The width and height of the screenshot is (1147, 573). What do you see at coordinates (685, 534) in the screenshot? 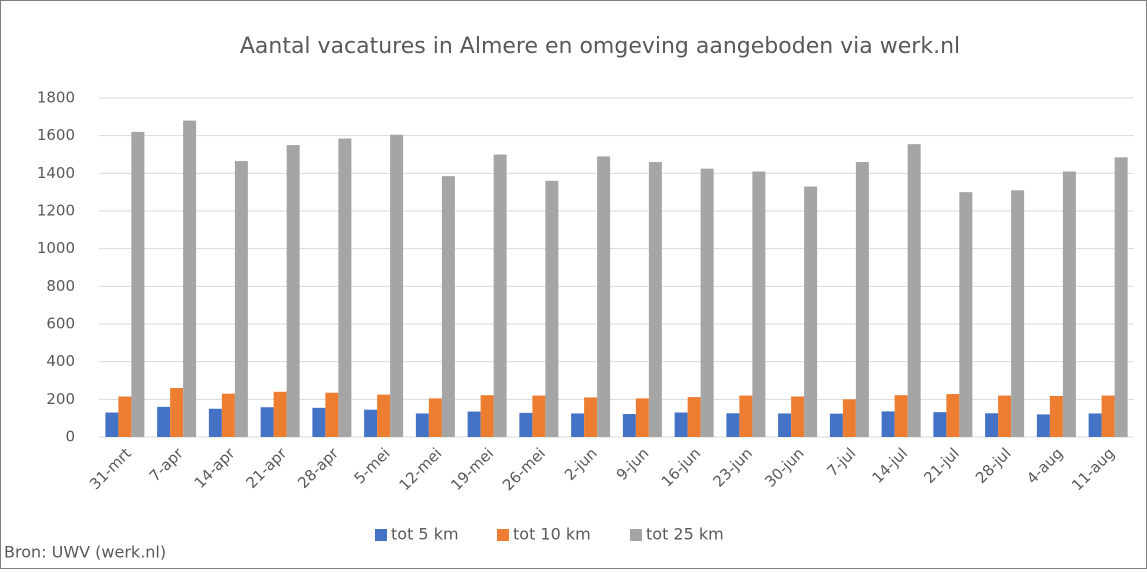
I see `legend-label: tot 25 km` at bounding box center [685, 534].